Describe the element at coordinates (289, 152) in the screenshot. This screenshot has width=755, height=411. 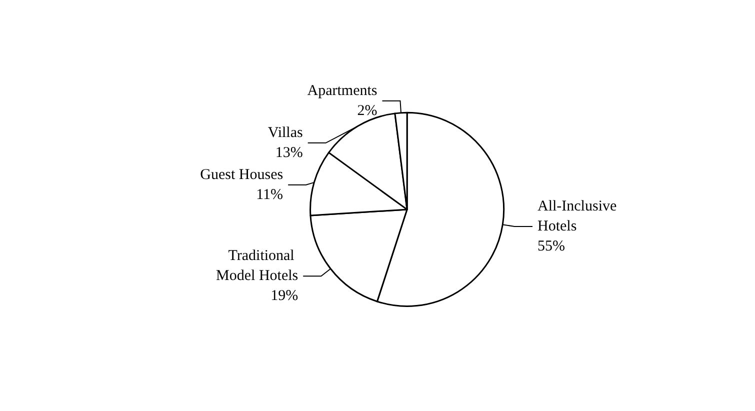
I see `data-label: 13%` at that location.